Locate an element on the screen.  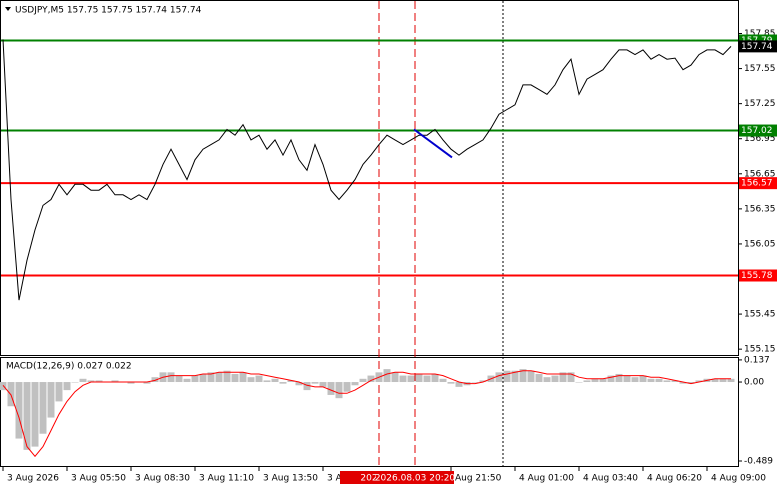
y-tick-label: 155.15 is located at coordinates (760, 350).